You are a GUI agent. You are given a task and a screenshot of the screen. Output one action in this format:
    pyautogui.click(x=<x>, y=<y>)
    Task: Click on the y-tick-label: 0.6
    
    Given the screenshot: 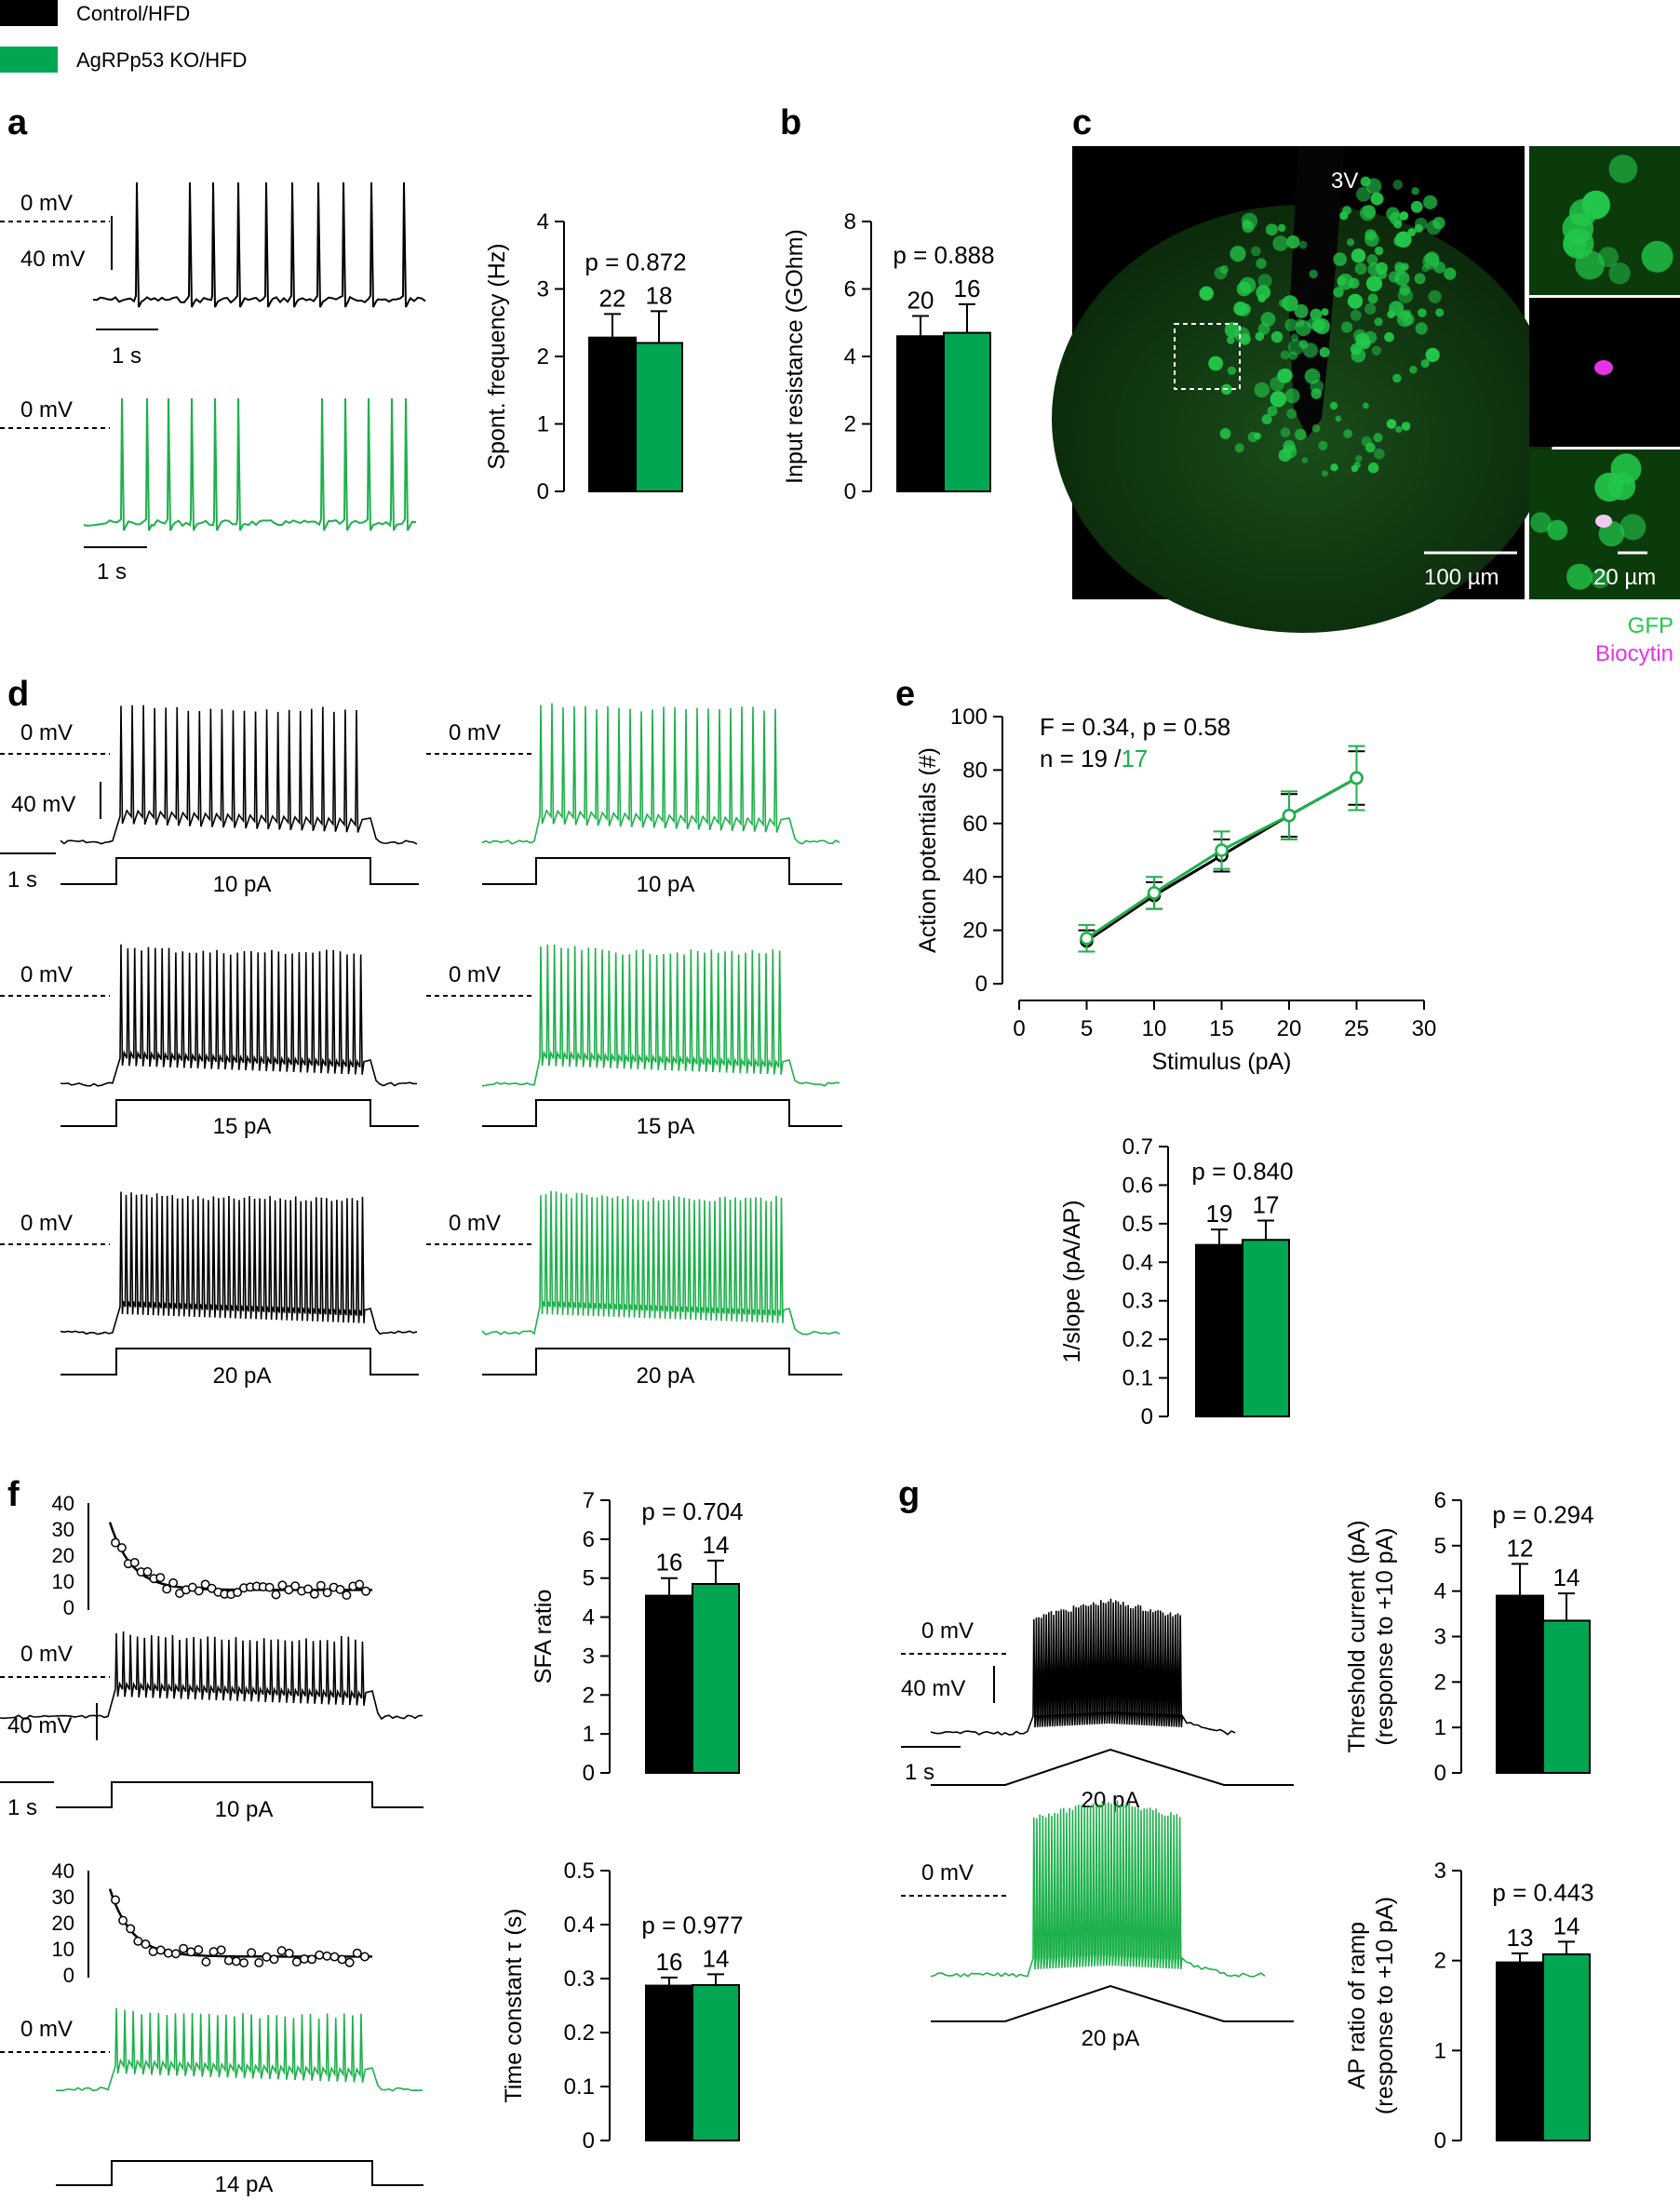 What is the action you would take?
    pyautogui.click(x=1137, y=1185)
    